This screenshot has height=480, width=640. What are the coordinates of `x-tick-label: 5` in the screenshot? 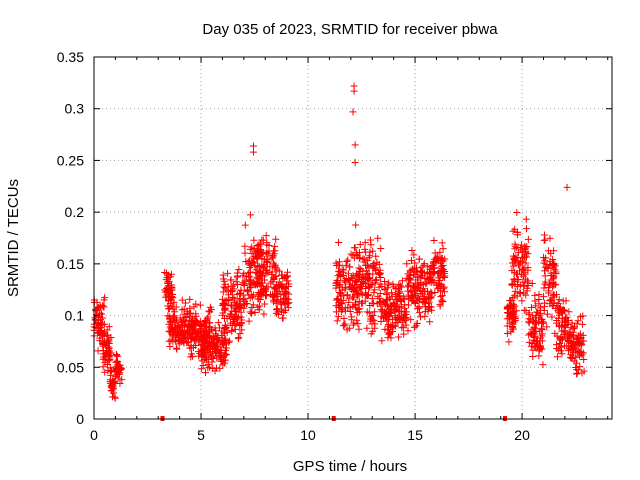 It's located at (201, 435).